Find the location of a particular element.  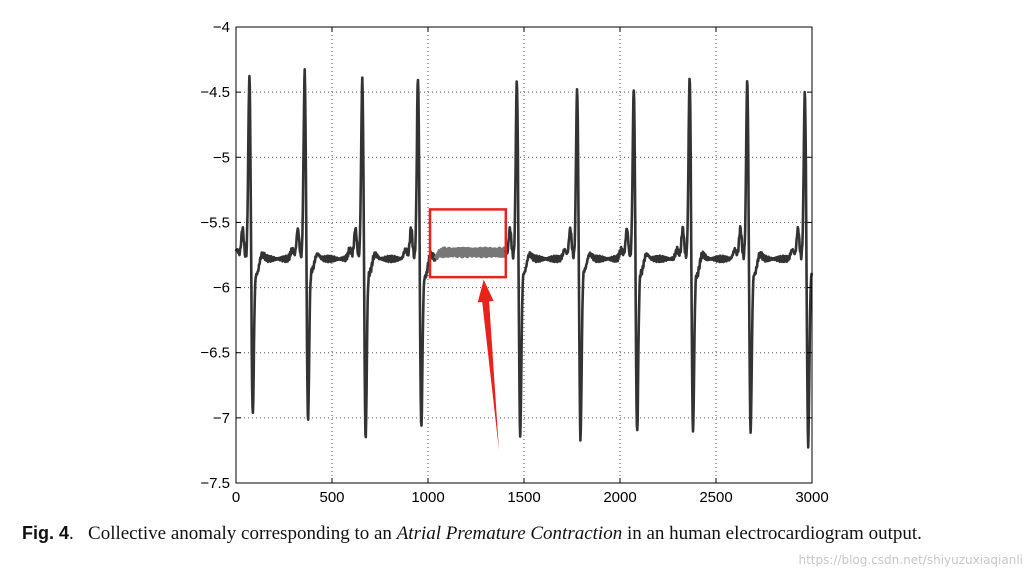

x-tick-label-4: 2000 is located at coordinates (619, 497).